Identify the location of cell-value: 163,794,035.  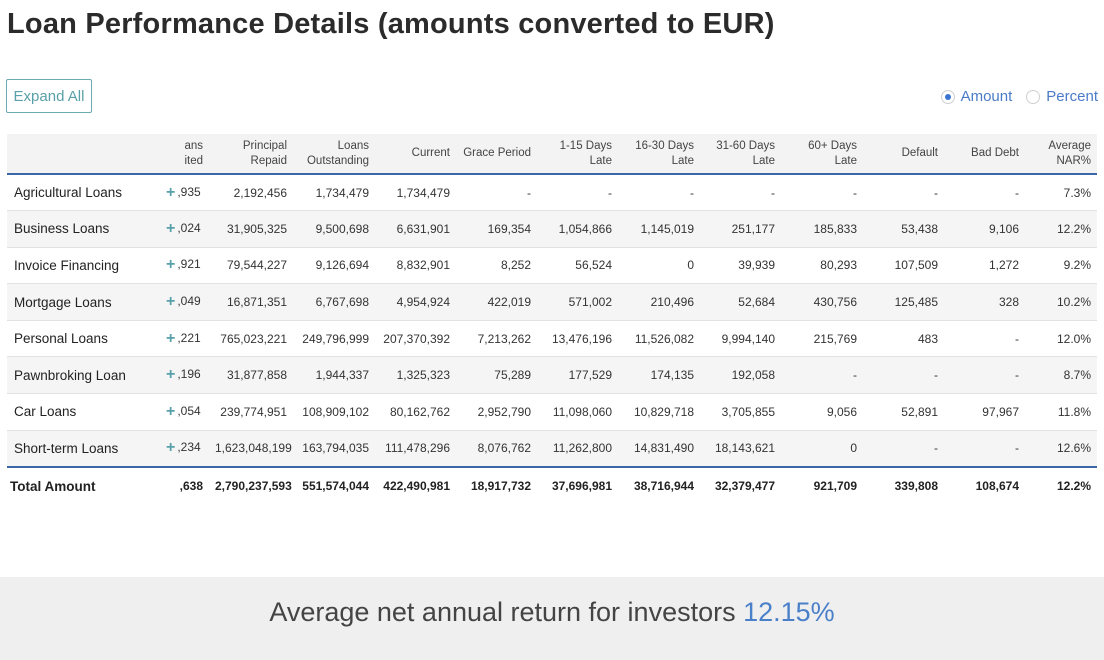
(335, 448).